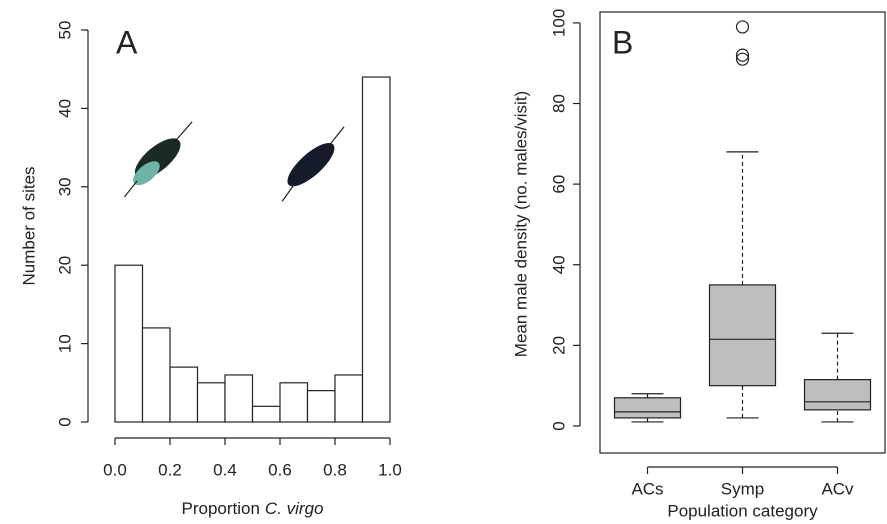 This screenshot has height=524, width=887. What do you see at coordinates (390, 469) in the screenshot?
I see `x-tick-label: 1.0` at bounding box center [390, 469].